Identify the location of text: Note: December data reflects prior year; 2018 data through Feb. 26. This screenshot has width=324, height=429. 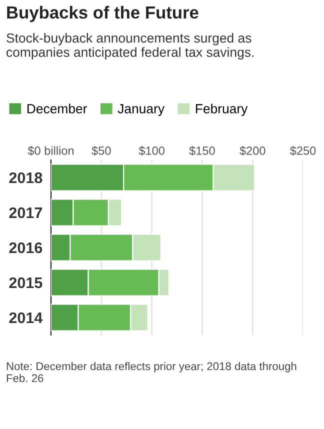
(151, 372).